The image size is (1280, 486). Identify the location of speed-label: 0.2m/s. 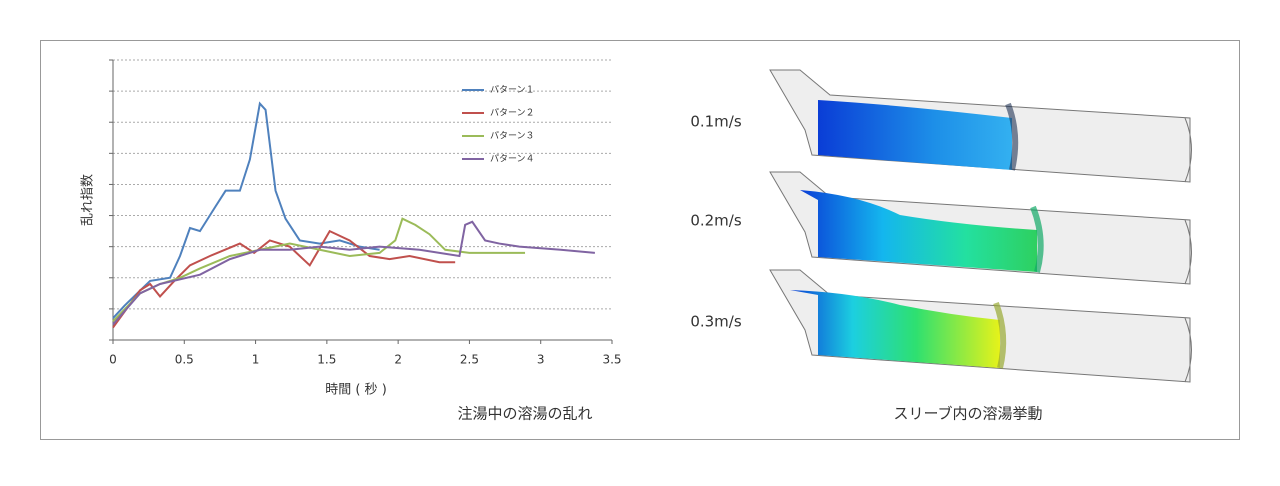
(716, 221).